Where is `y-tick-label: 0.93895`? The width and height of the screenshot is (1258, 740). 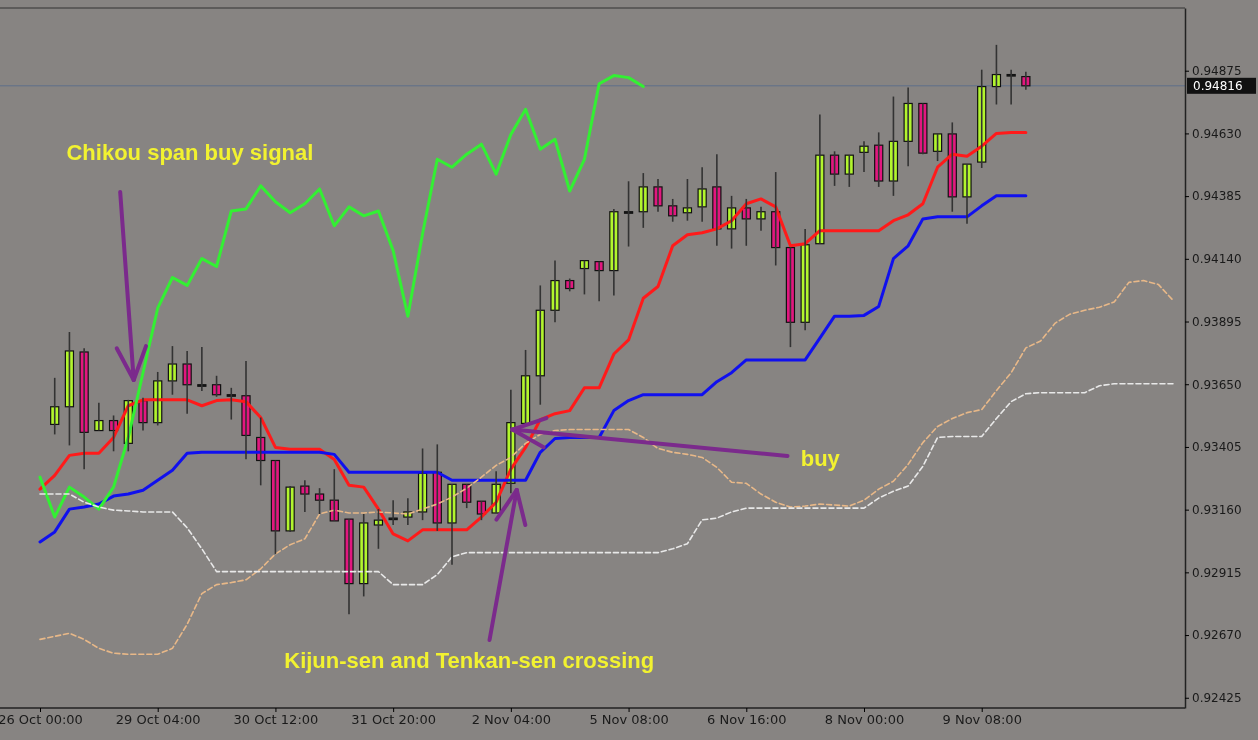
y-tick-label: 0.93895 is located at coordinates (1217, 321).